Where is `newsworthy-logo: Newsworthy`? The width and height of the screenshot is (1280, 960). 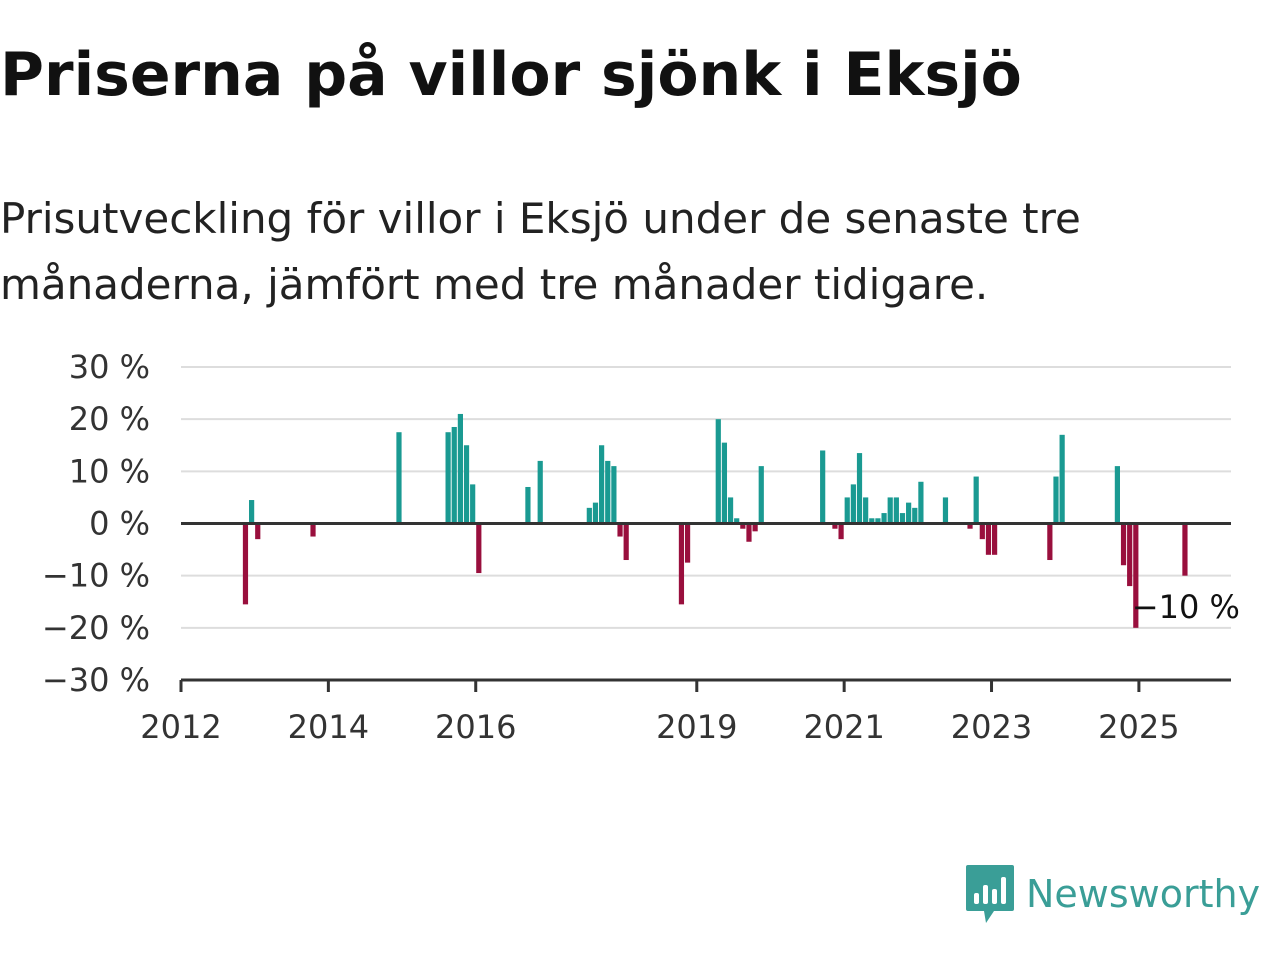 newsworthy-logo: Newsworthy is located at coordinates (1112, 894).